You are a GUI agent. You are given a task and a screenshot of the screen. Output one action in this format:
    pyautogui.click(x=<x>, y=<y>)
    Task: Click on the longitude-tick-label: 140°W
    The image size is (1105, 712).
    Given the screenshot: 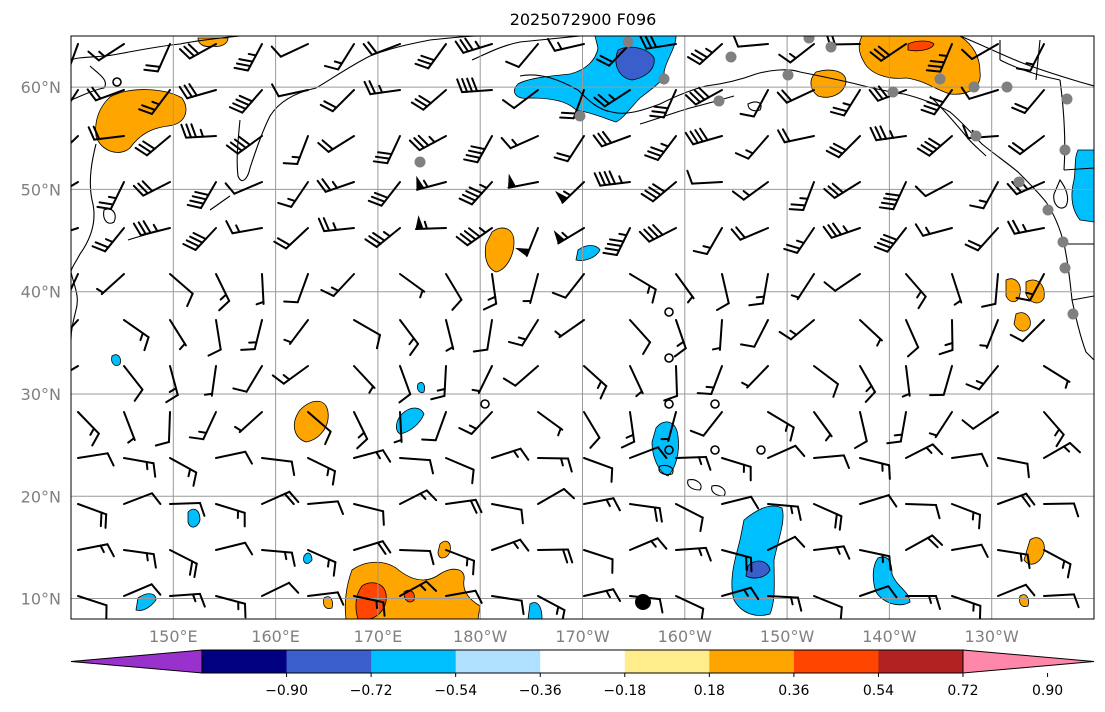 What is the action you would take?
    pyautogui.click(x=889, y=636)
    